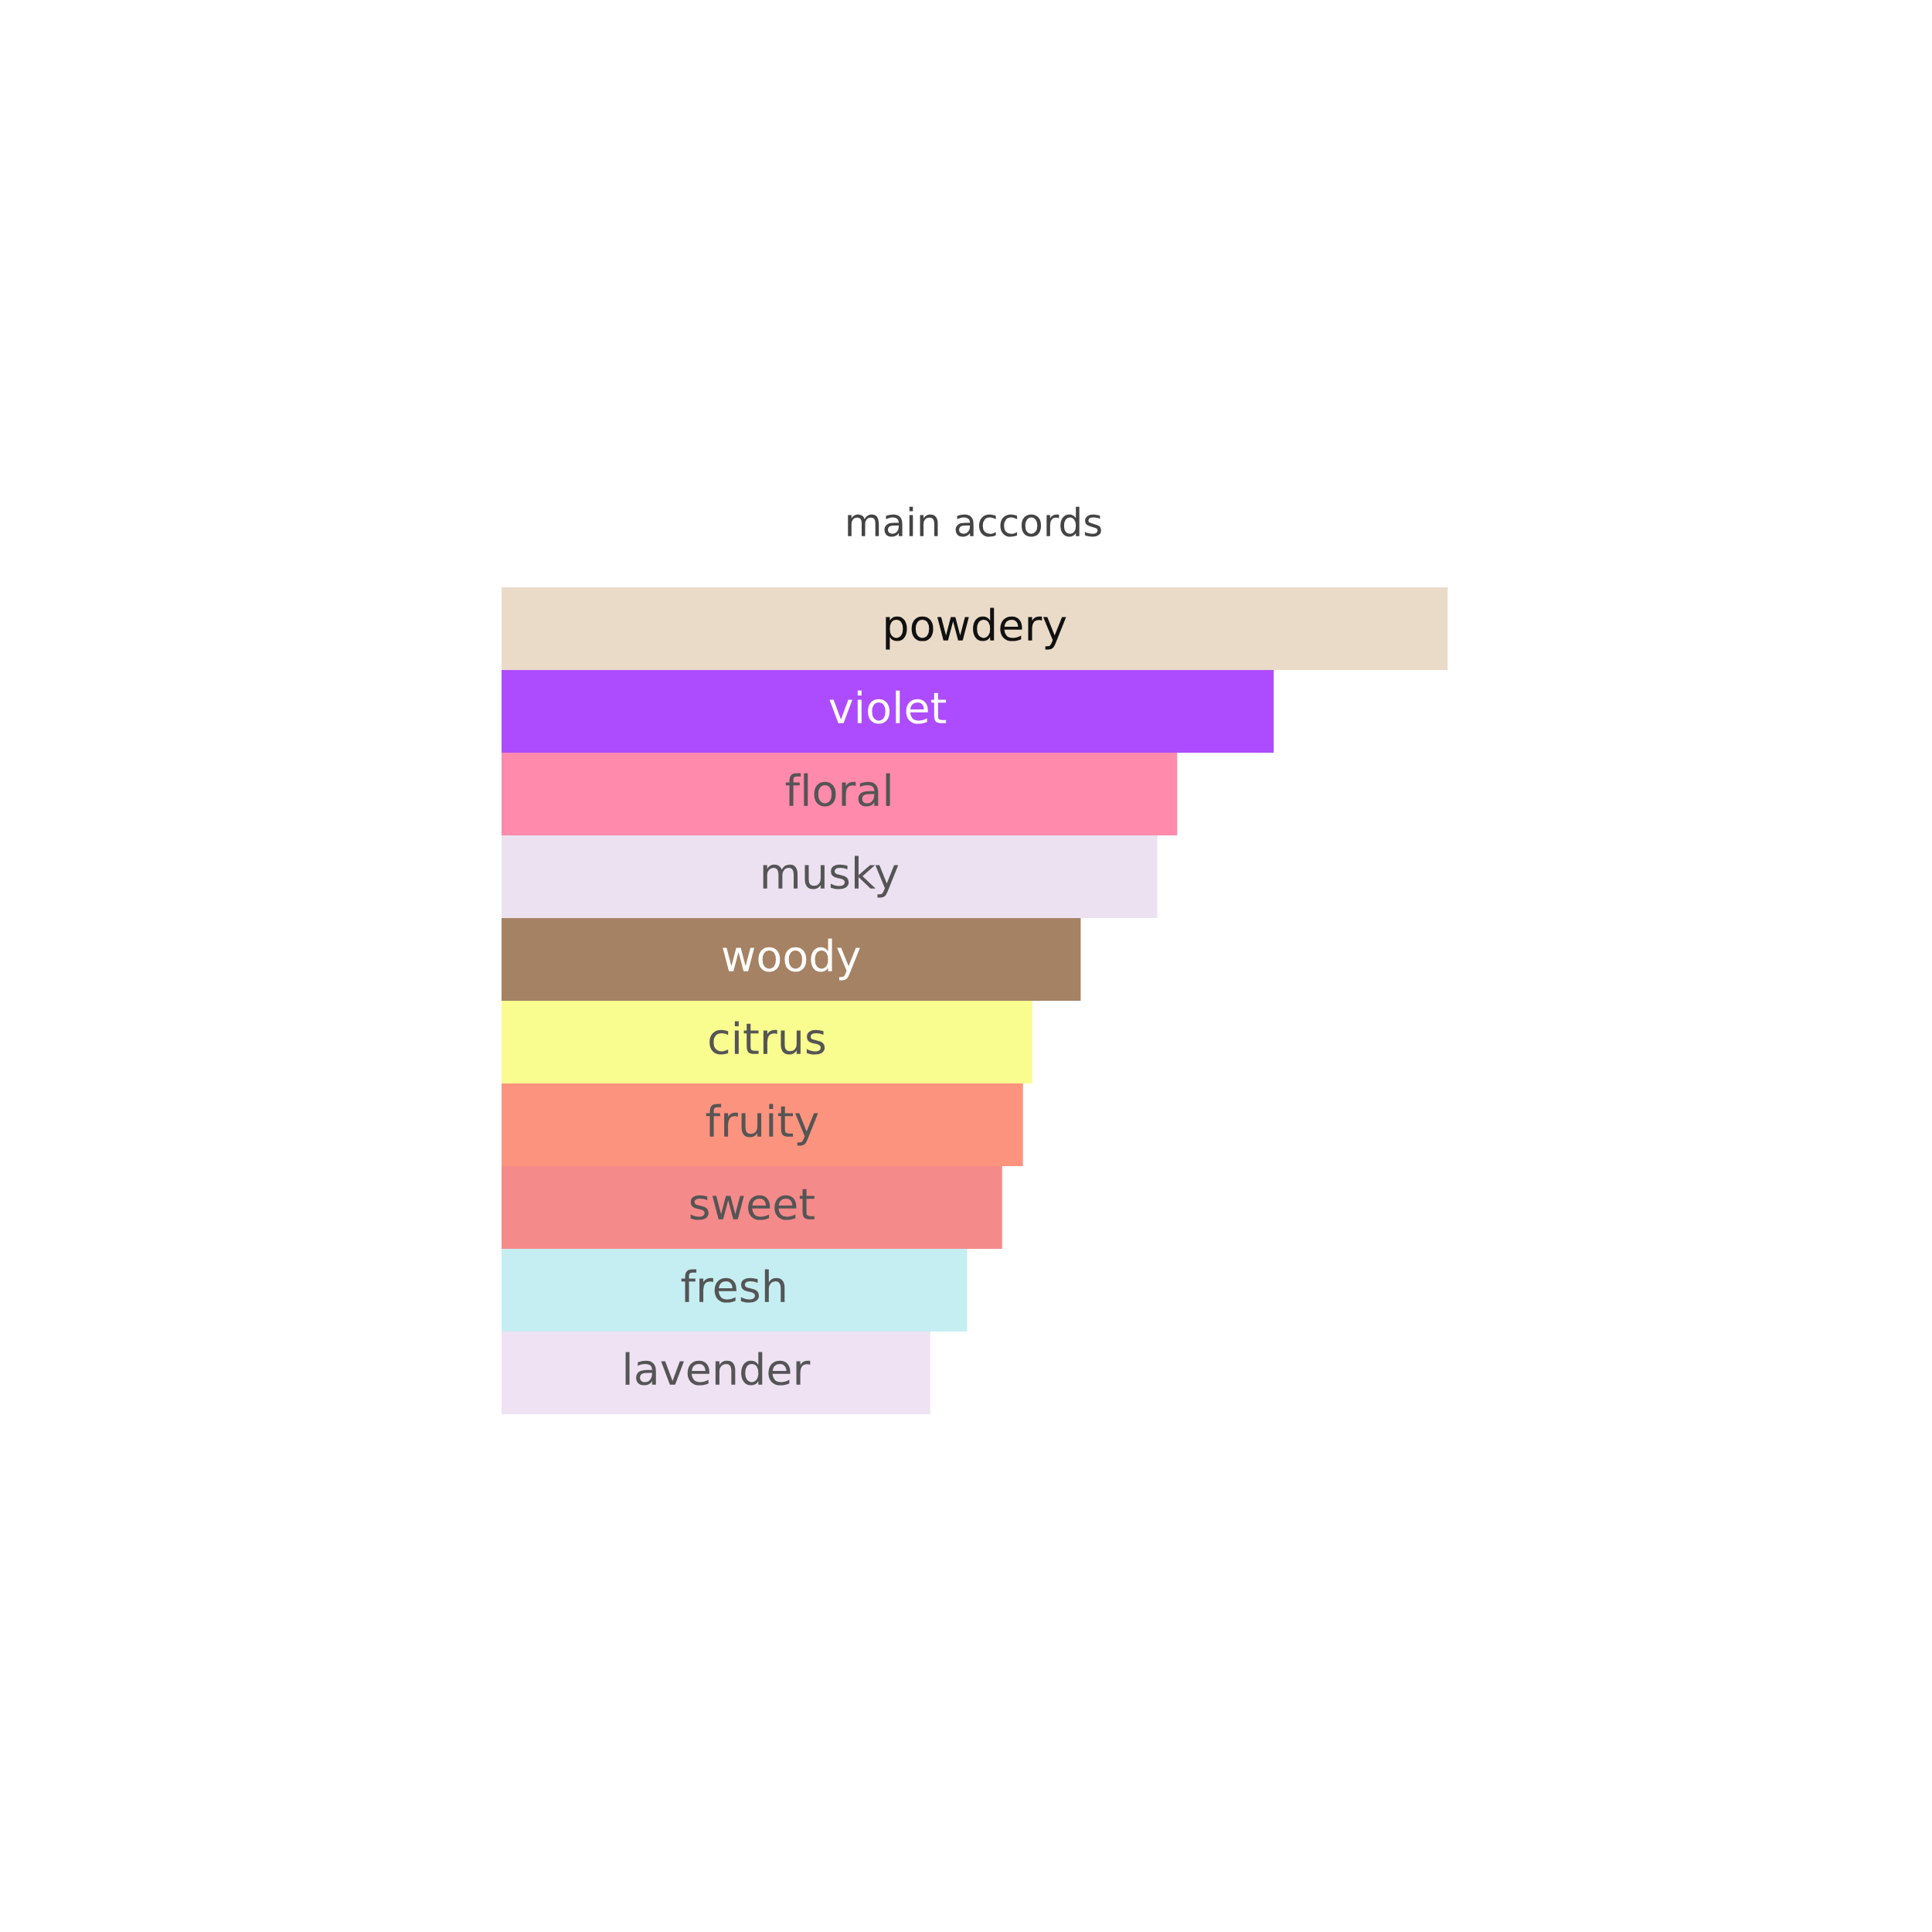 Image resolution: width=1932 pixels, height=1932 pixels. I want to click on y-tick-label: fruity, so click(762, 1125).